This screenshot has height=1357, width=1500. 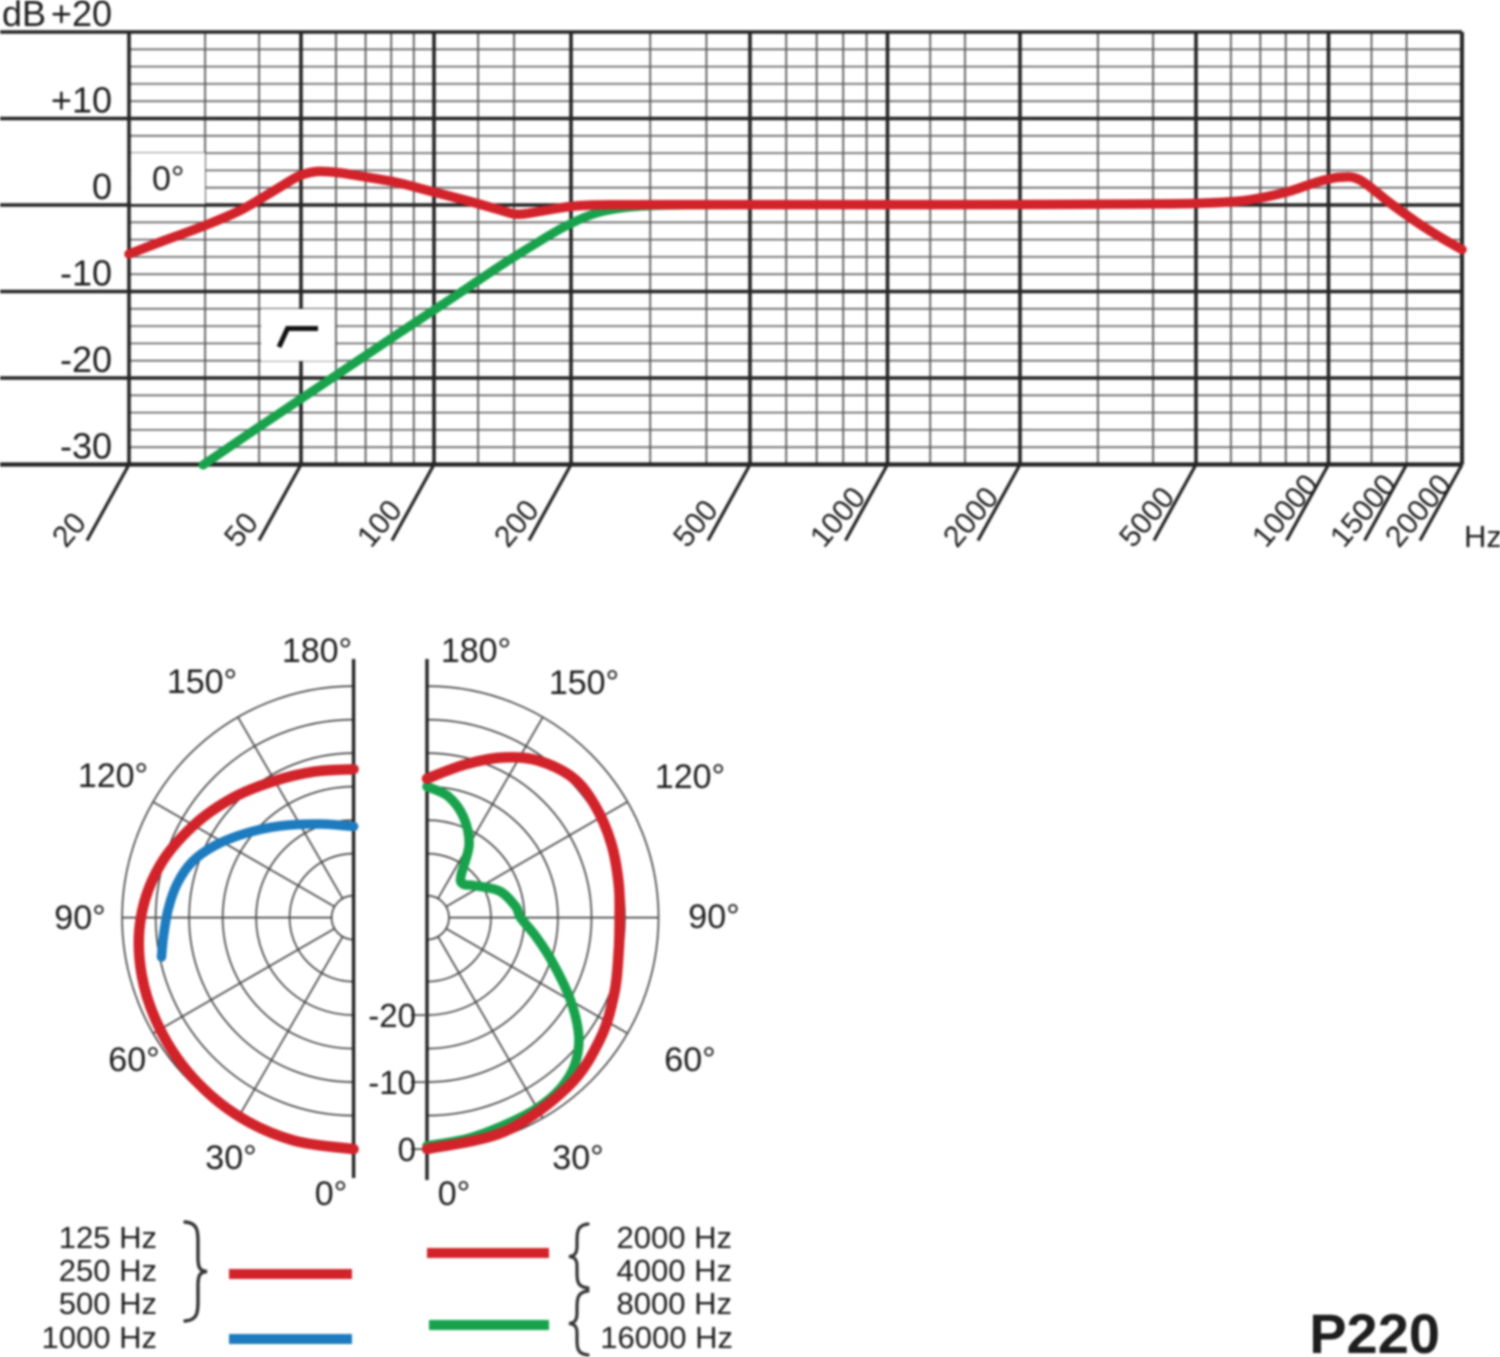 I want to click on svg-text: P220, so click(x=1374, y=1329).